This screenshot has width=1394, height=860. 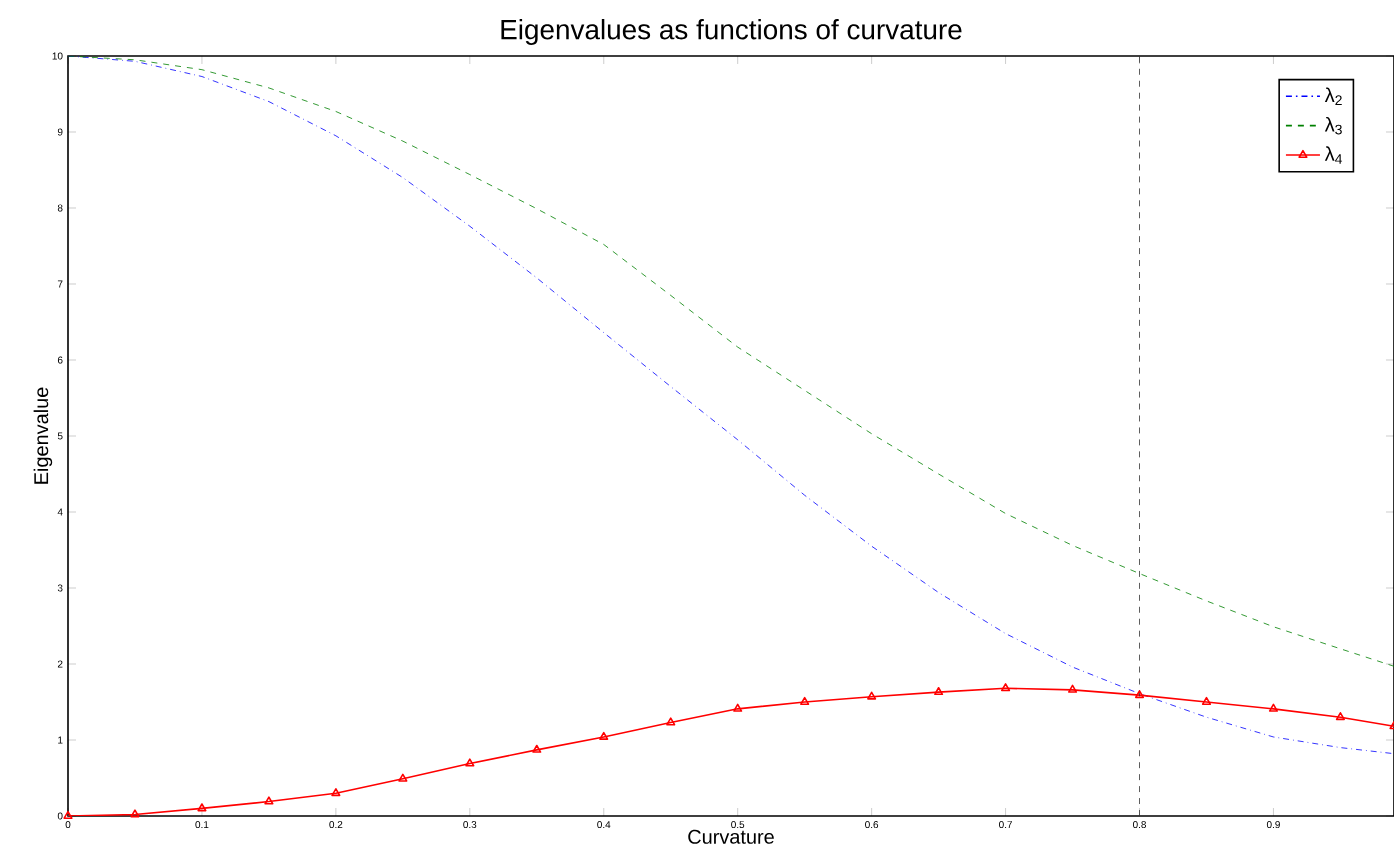 I want to click on chart-title: Eigenvalues as functions of curvature, so click(x=731, y=31).